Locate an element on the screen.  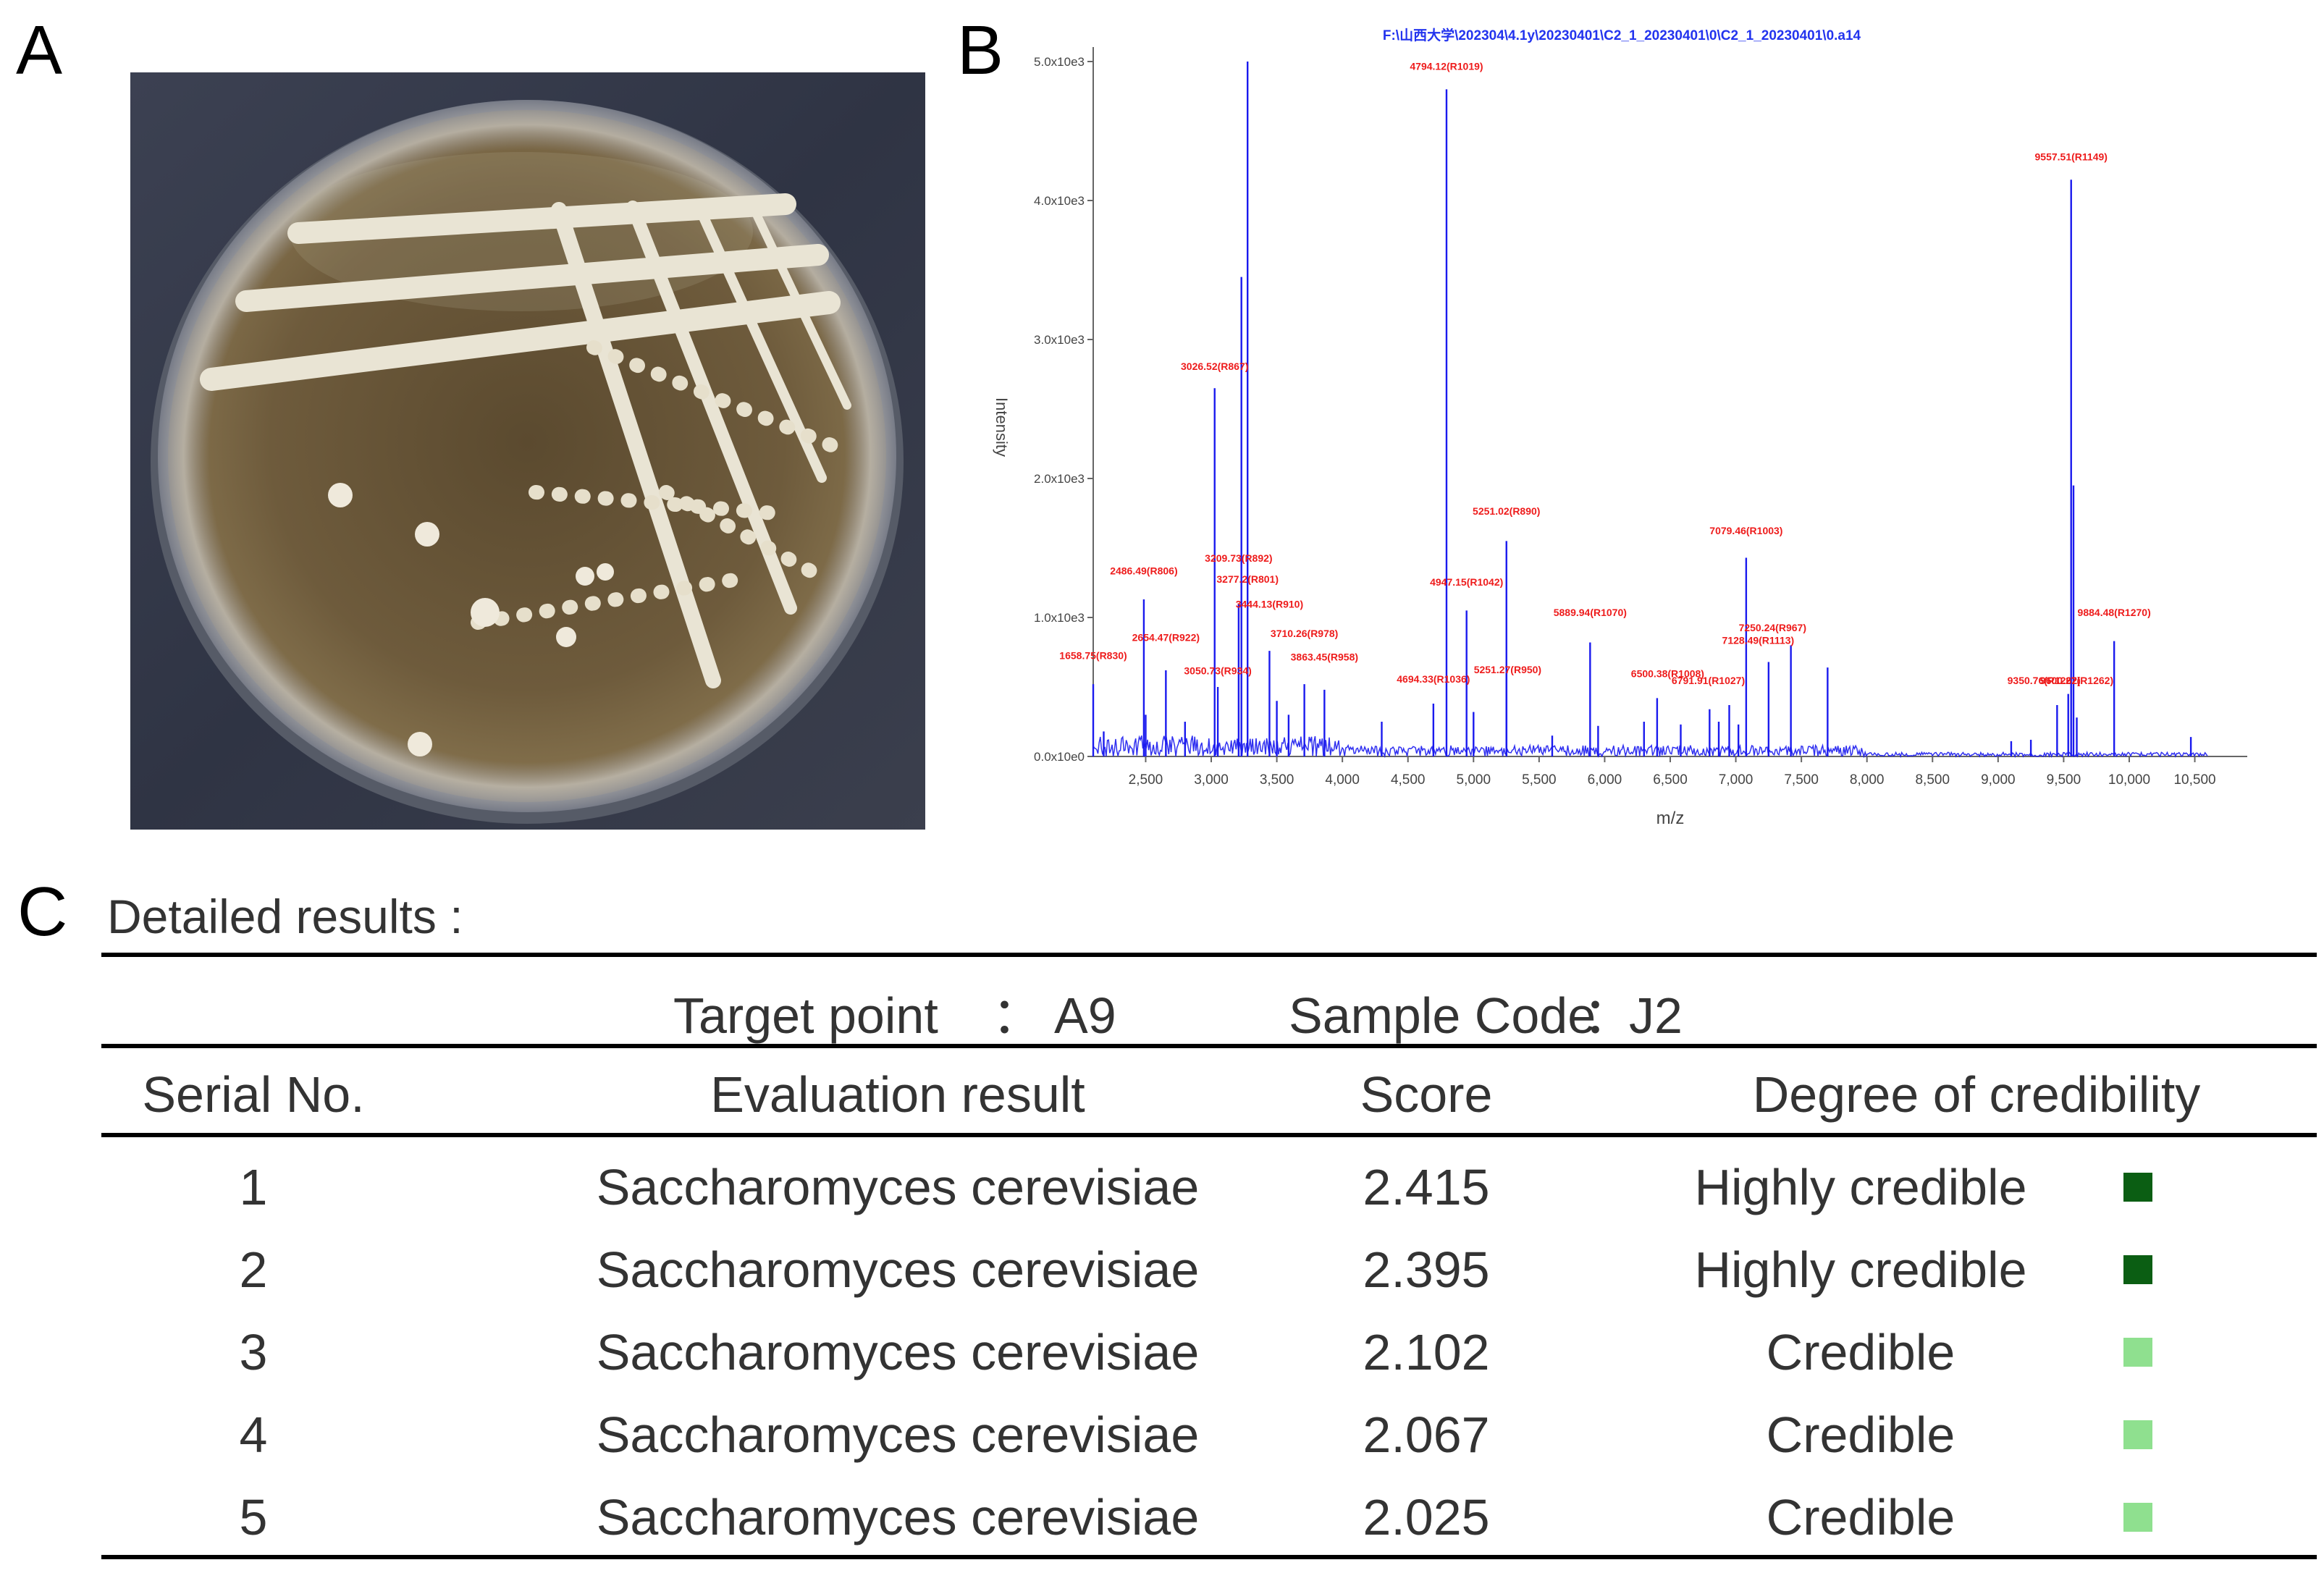
peak-label: 7250.24(R967) is located at coordinates (1772, 627).